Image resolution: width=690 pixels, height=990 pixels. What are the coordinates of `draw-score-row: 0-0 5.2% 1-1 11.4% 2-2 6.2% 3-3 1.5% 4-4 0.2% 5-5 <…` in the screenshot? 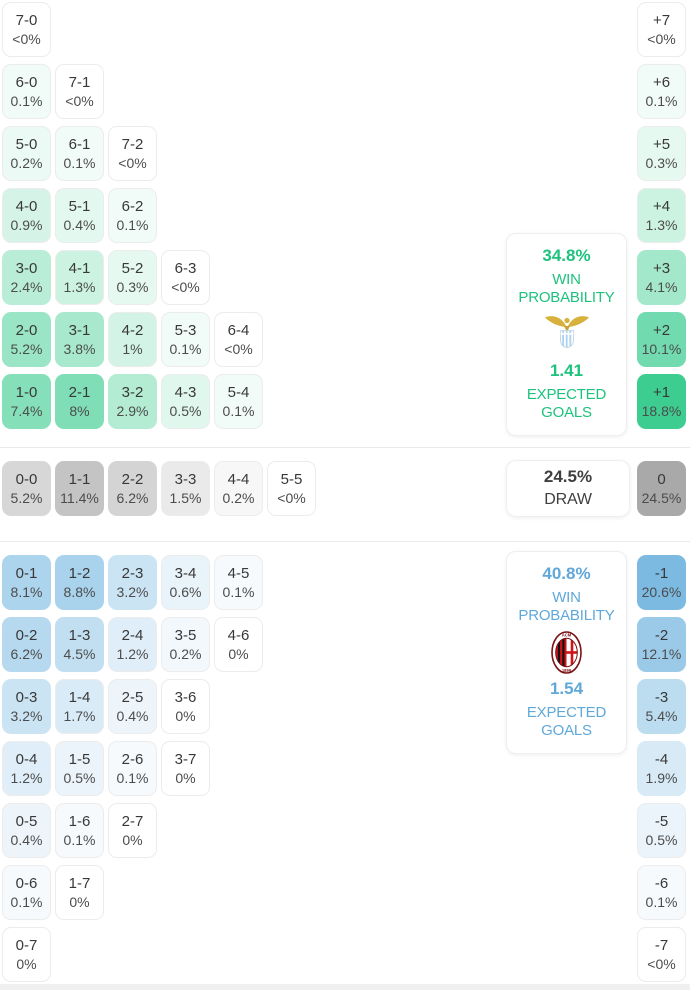 It's located at (159, 488).